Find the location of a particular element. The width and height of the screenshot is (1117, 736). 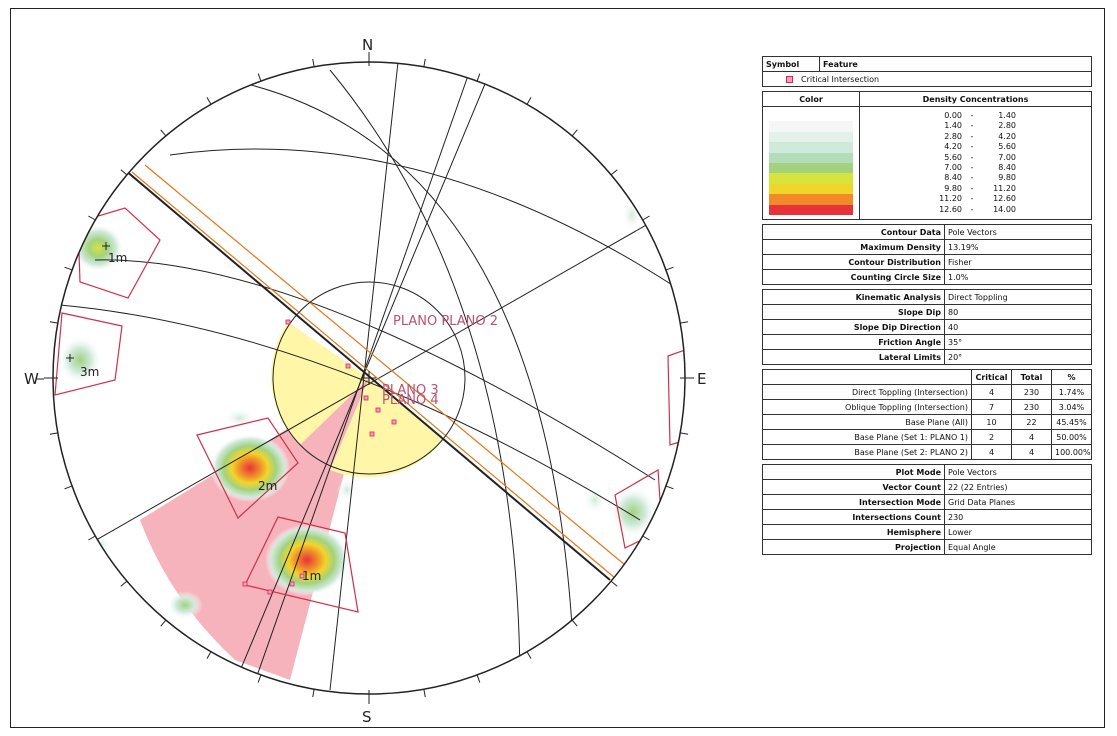

result-pct: 50.00% is located at coordinates (1071, 437).